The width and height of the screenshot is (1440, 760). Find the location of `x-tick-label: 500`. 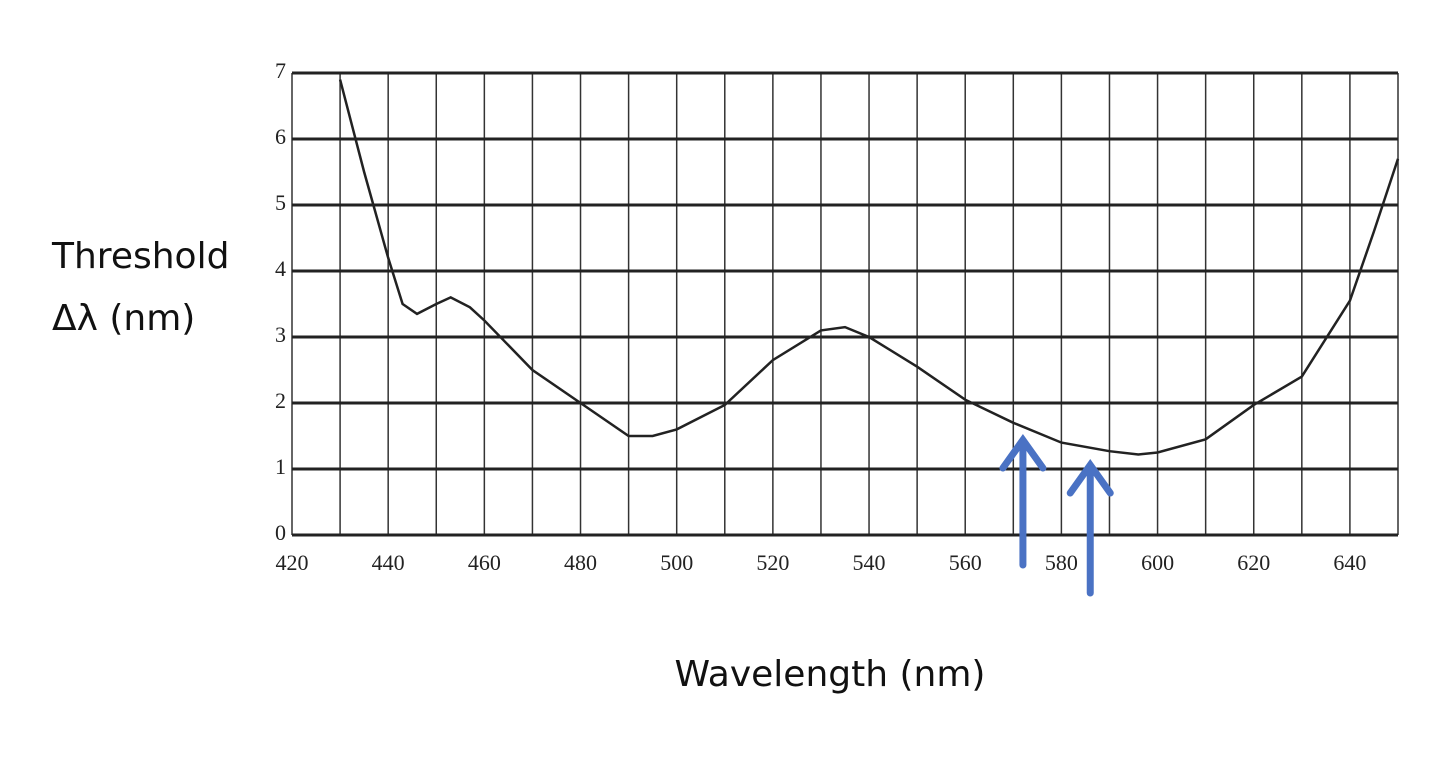

x-tick-label: 500 is located at coordinates (676, 562).